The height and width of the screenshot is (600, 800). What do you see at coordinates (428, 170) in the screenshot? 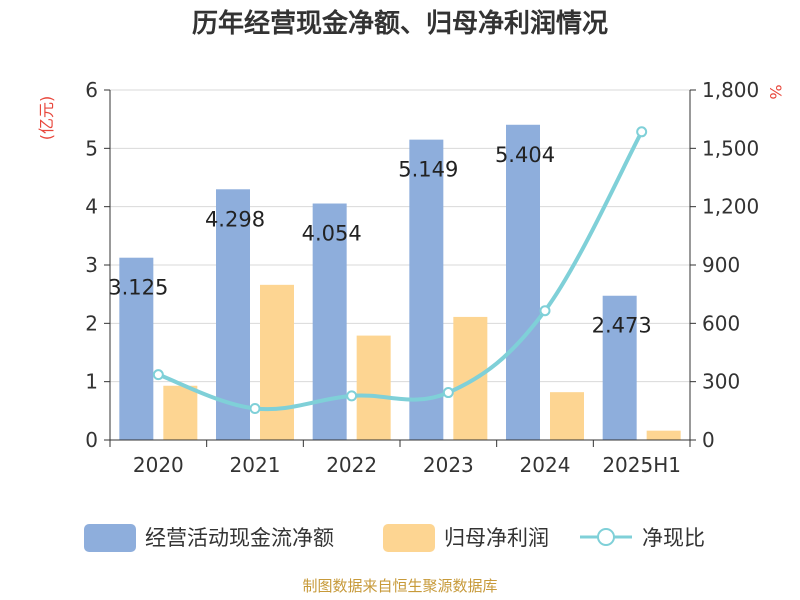
I see `bar-data-label: 5.149` at bounding box center [428, 170].